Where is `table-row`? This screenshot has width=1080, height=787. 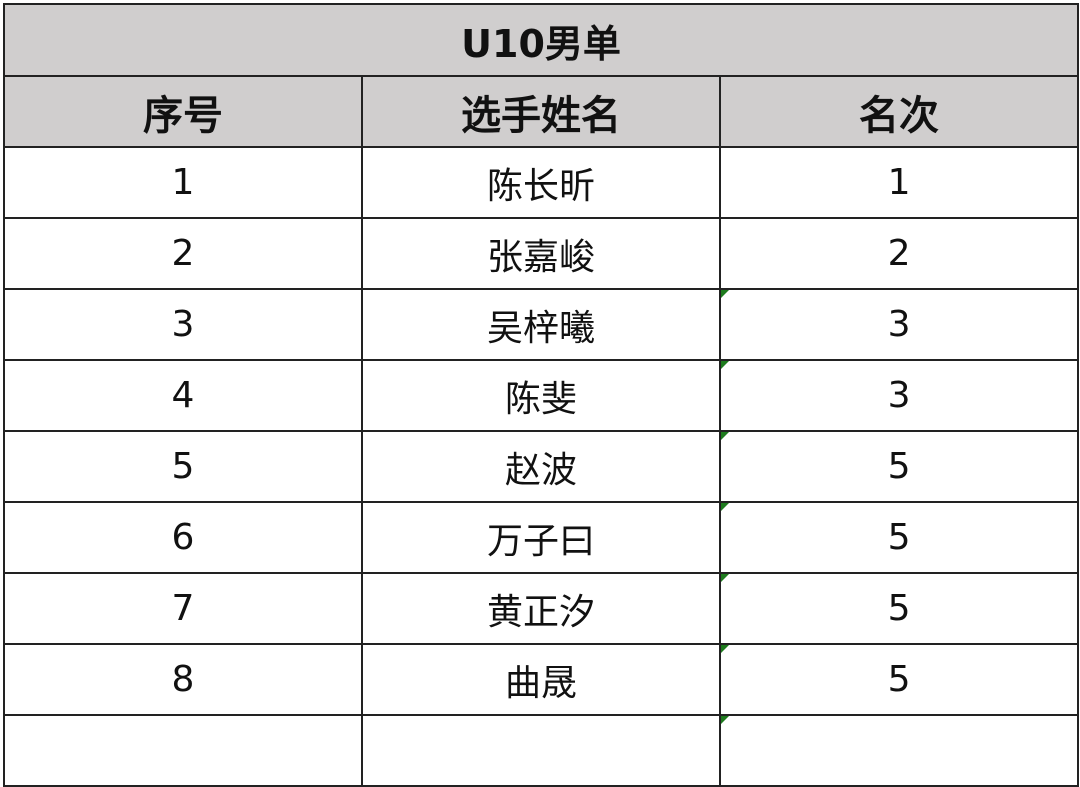
table-row is located at coordinates (541, 750).